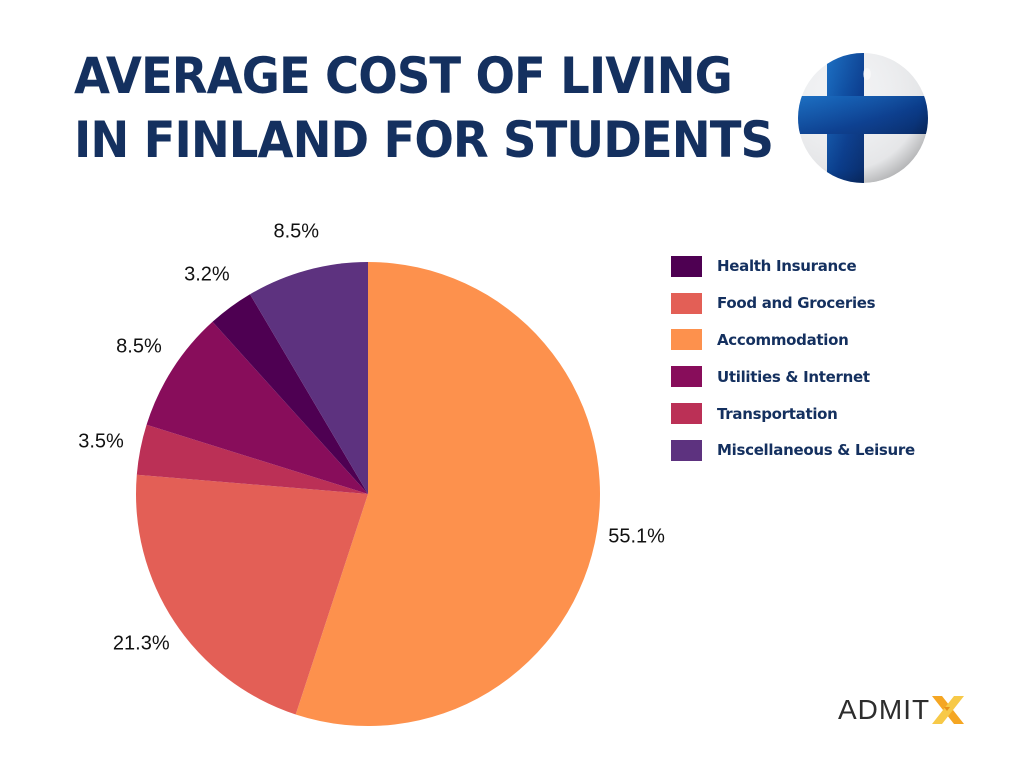  I want to click on slice-percent-label: 21.3%, so click(141, 643).